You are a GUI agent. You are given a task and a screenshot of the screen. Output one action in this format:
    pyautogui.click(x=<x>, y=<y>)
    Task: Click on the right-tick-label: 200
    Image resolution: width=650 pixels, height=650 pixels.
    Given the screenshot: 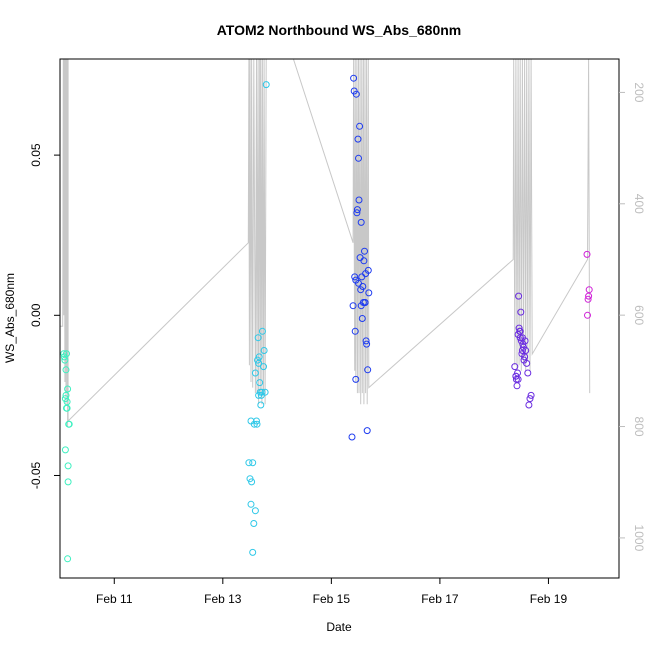 What is the action you would take?
    pyautogui.click(x=639, y=92)
    